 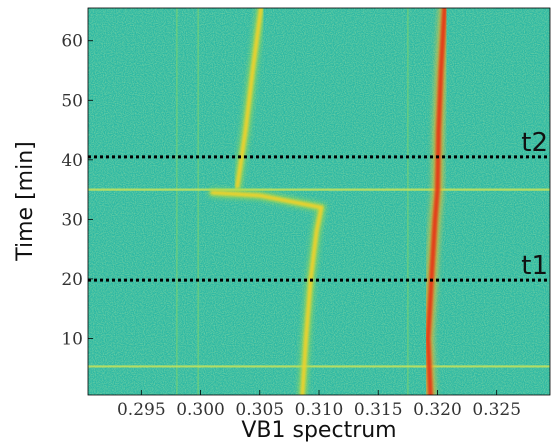 What do you see at coordinates (72, 101) in the screenshot?
I see `y-tick-label: 50` at bounding box center [72, 101].